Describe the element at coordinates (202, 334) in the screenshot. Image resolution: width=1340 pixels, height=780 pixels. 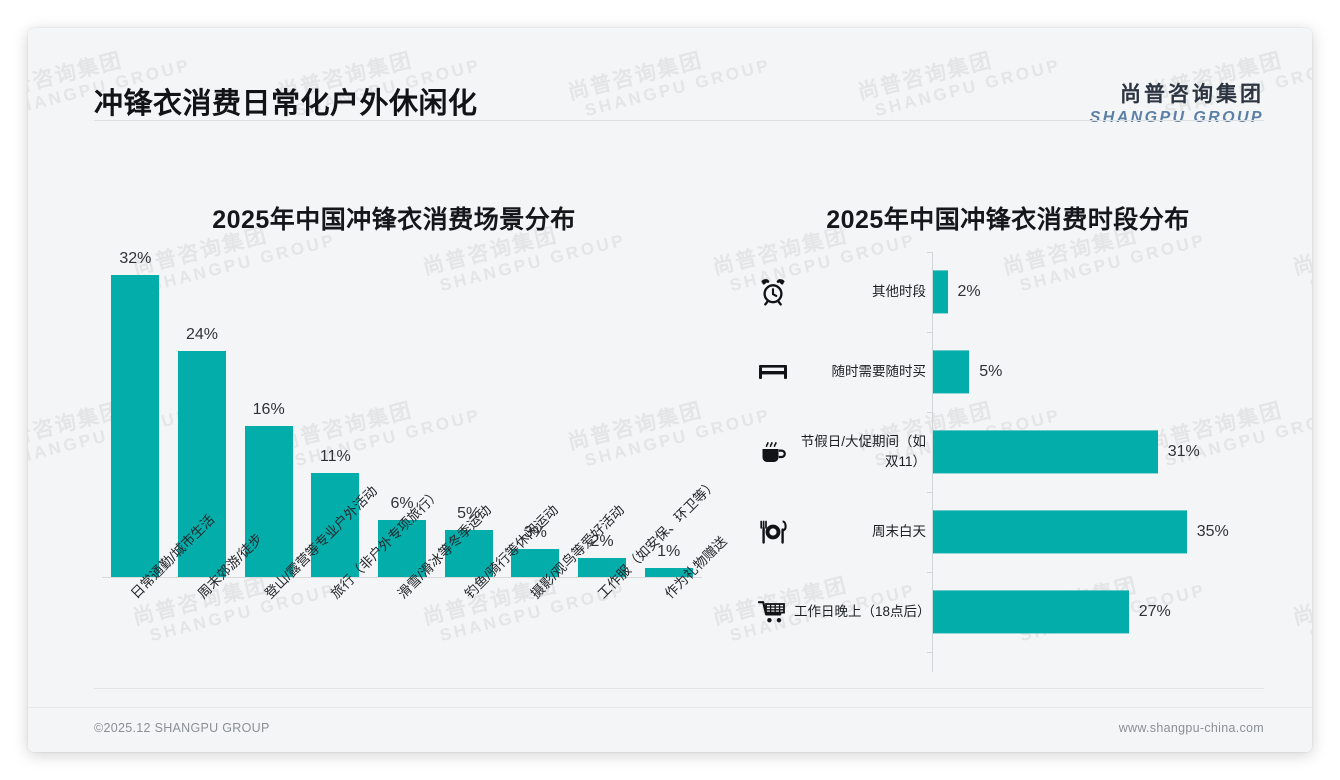
I see `column-value-label: 24%` at that location.